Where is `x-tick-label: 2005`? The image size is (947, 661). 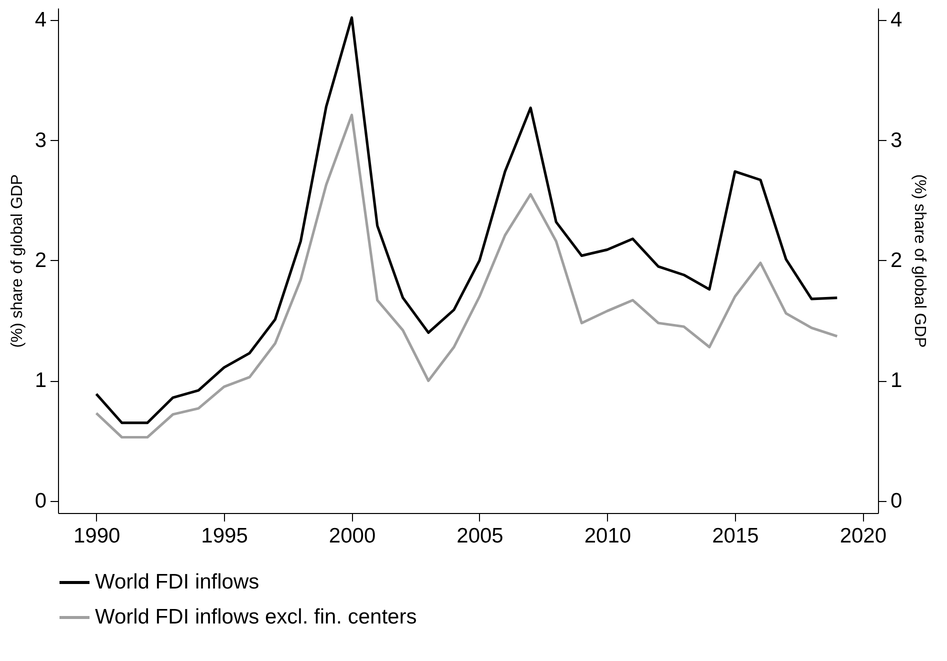 x-tick-label: 2005 is located at coordinates (480, 536).